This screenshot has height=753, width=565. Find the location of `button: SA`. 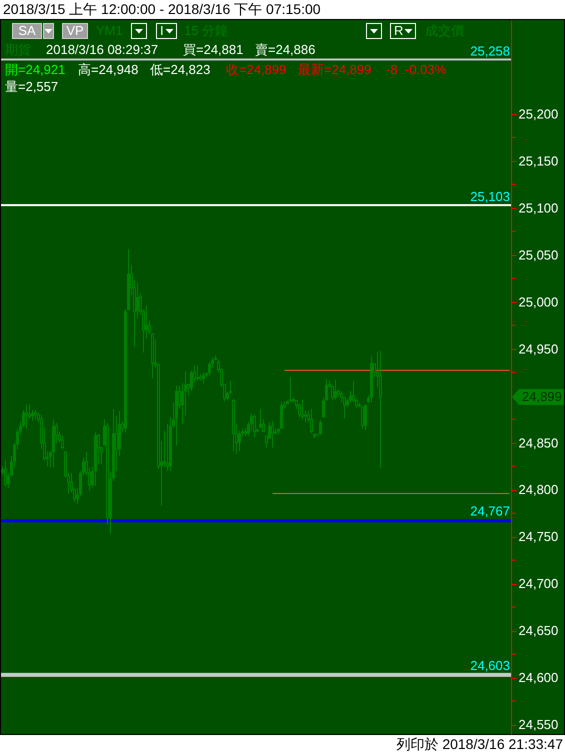

button: SA is located at coordinates (27, 31).